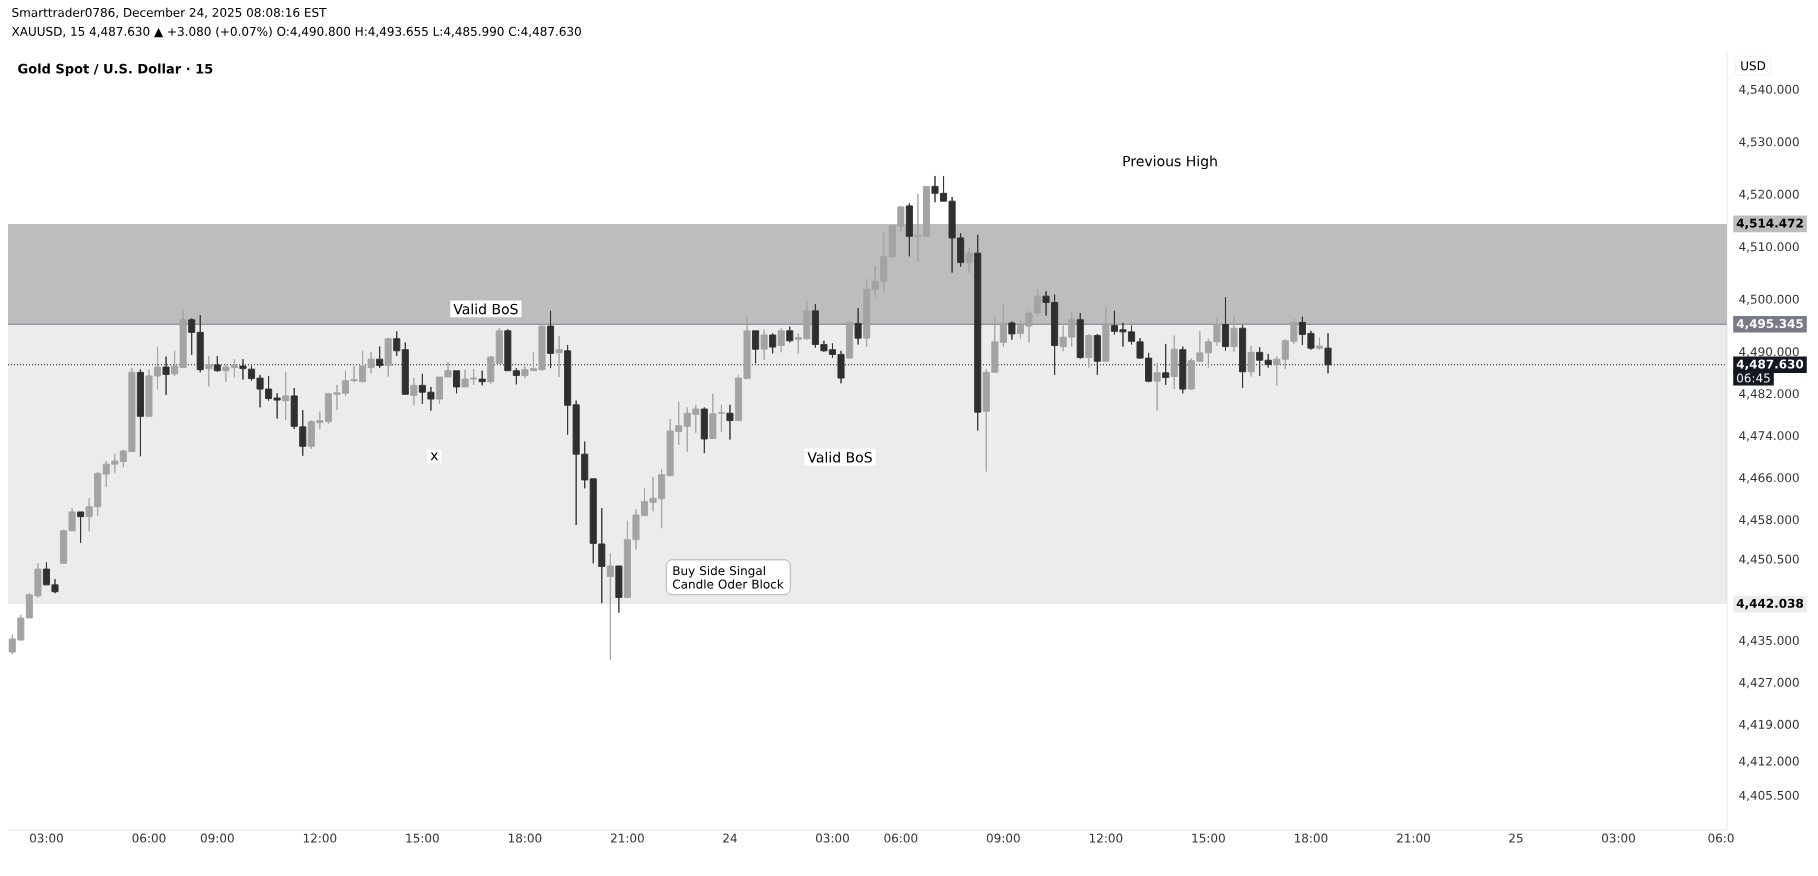  What do you see at coordinates (115, 70) in the screenshot?
I see `text: Gold Spot / U.S. Dollar · 15` at bounding box center [115, 70].